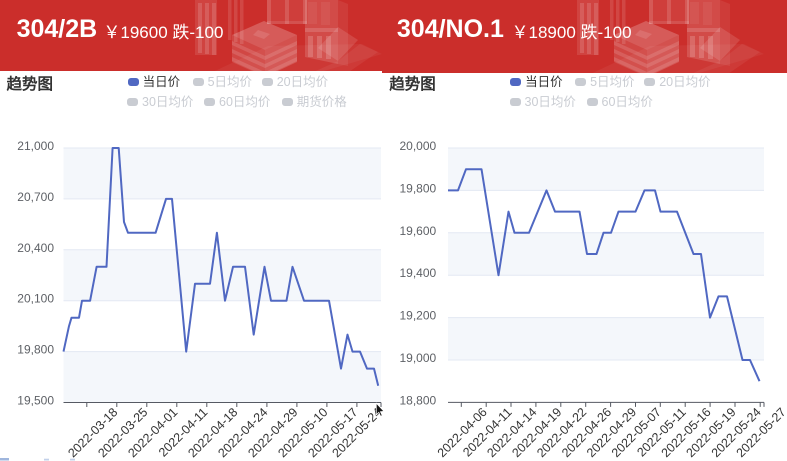 The height and width of the screenshot is (461, 787). What do you see at coordinates (35, 146) in the screenshot?
I see `svg-text: 21,000` at bounding box center [35, 146].